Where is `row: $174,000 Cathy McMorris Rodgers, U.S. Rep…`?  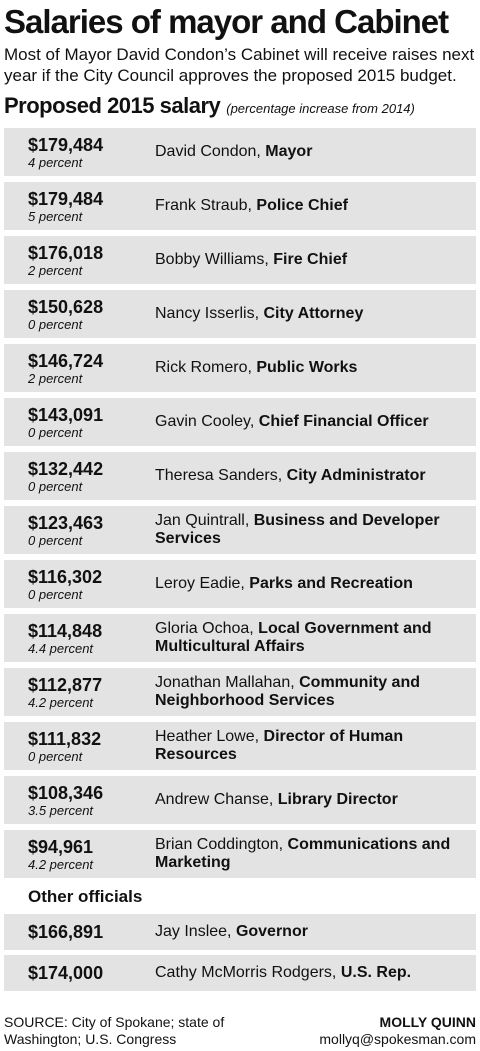
row: $174,000 Cathy McMorris Rodgers, U.S. Rep… is located at coordinates (240, 973).